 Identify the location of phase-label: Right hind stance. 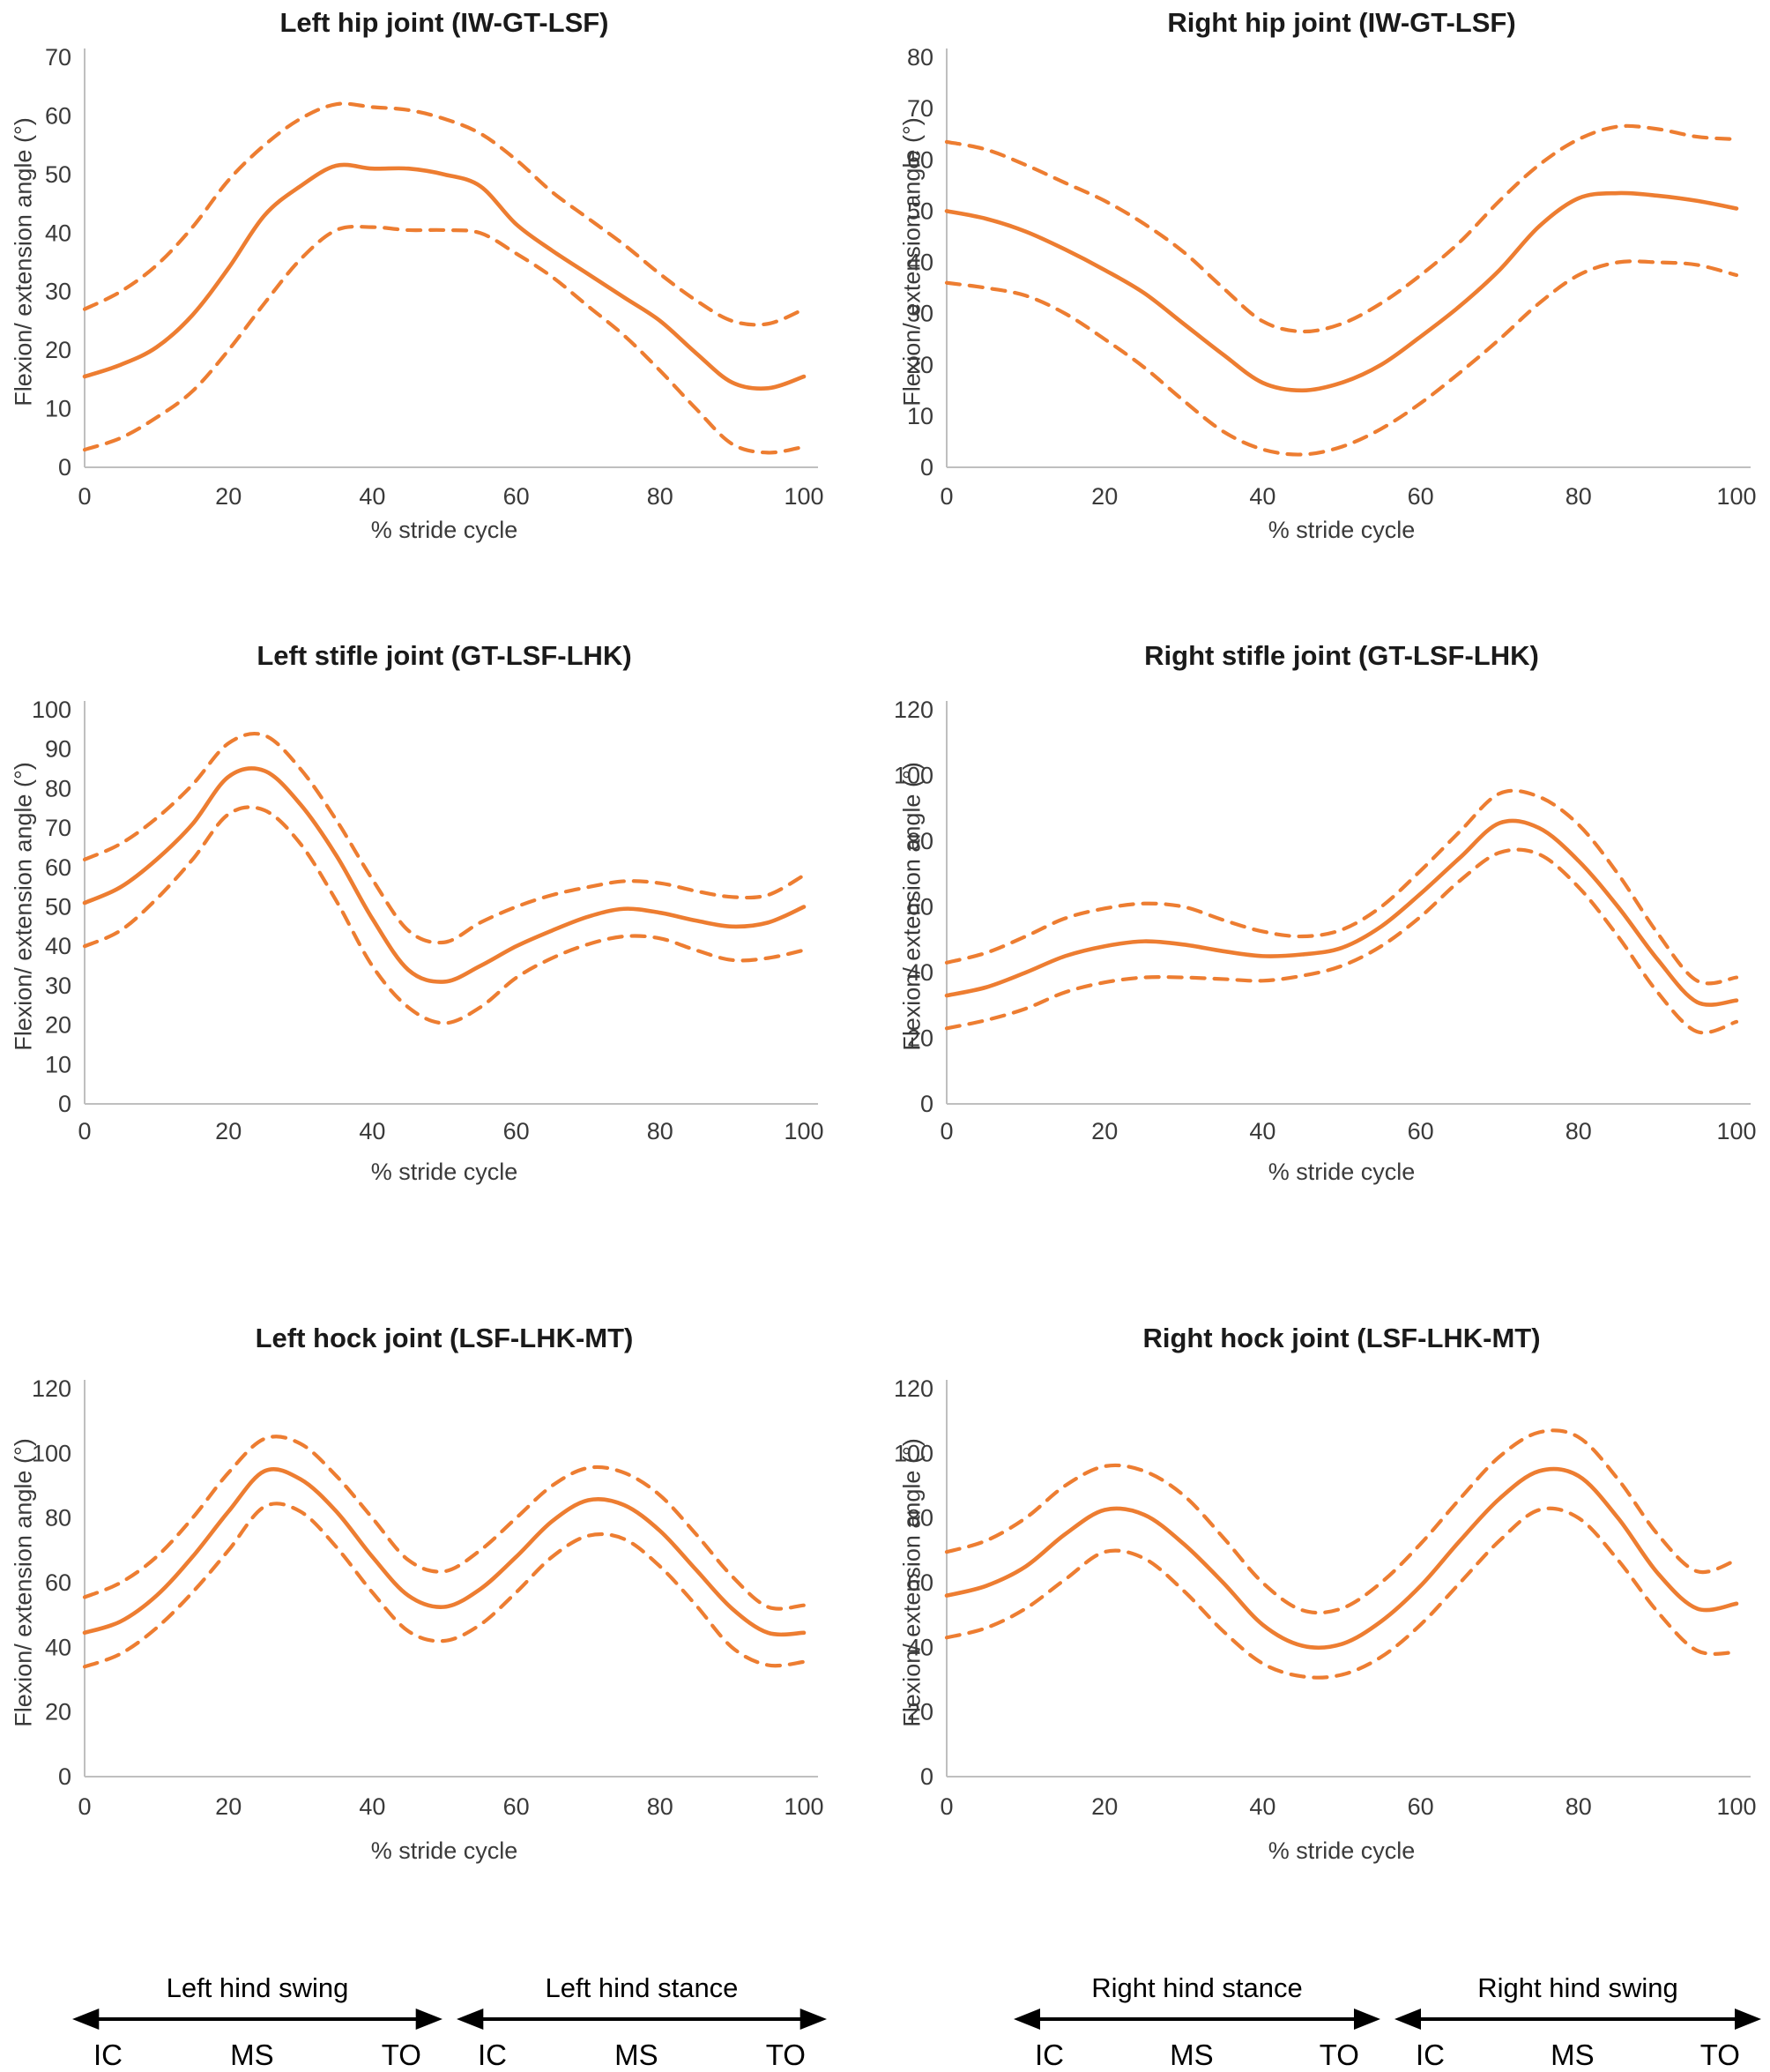
(1197, 1987).